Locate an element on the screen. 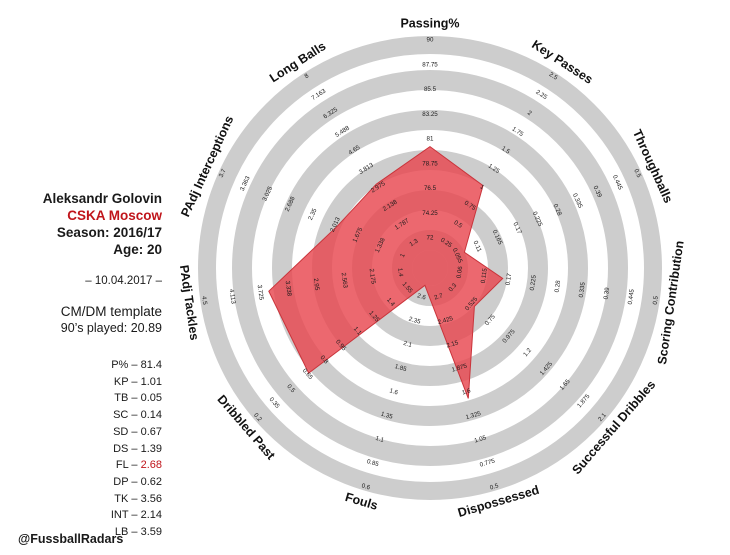 The height and width of the screenshot is (555, 730). template-name: CM/DM template is located at coordinates (111, 311).